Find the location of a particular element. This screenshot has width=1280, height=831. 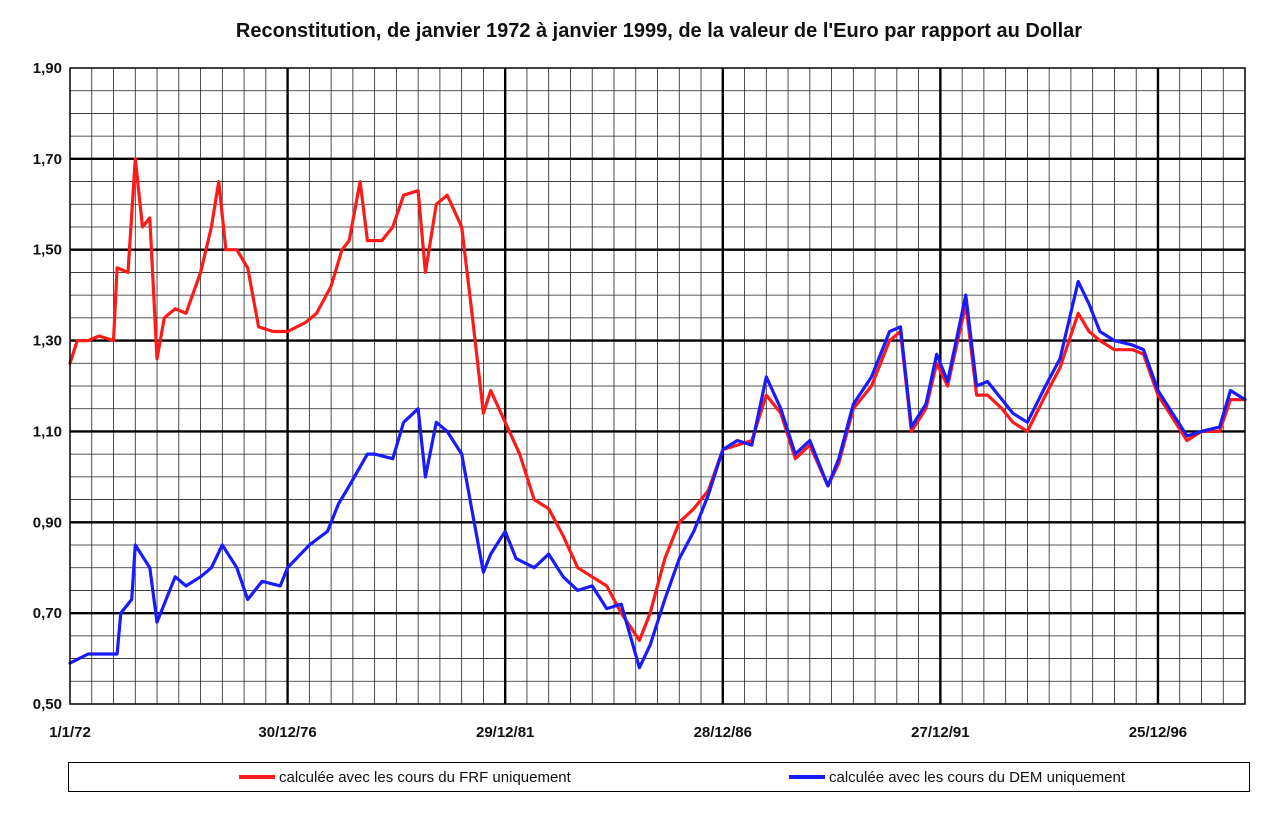

x-tick-label: 27/12/91 is located at coordinates (940, 732).